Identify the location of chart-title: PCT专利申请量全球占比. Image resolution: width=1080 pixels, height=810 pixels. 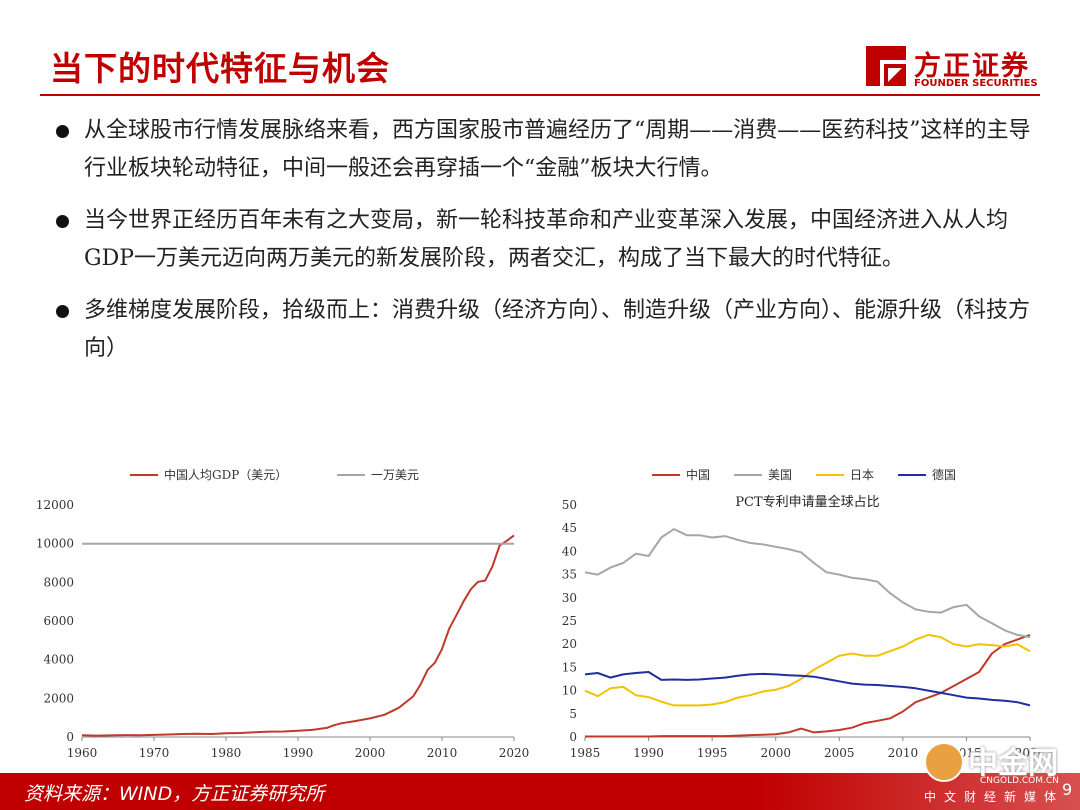
(807, 502).